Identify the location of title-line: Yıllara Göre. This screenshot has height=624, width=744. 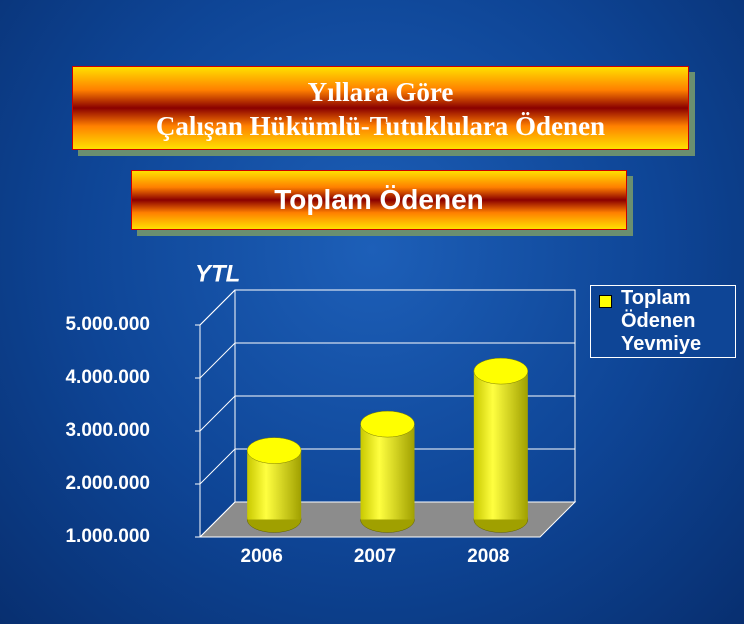
(380, 92).